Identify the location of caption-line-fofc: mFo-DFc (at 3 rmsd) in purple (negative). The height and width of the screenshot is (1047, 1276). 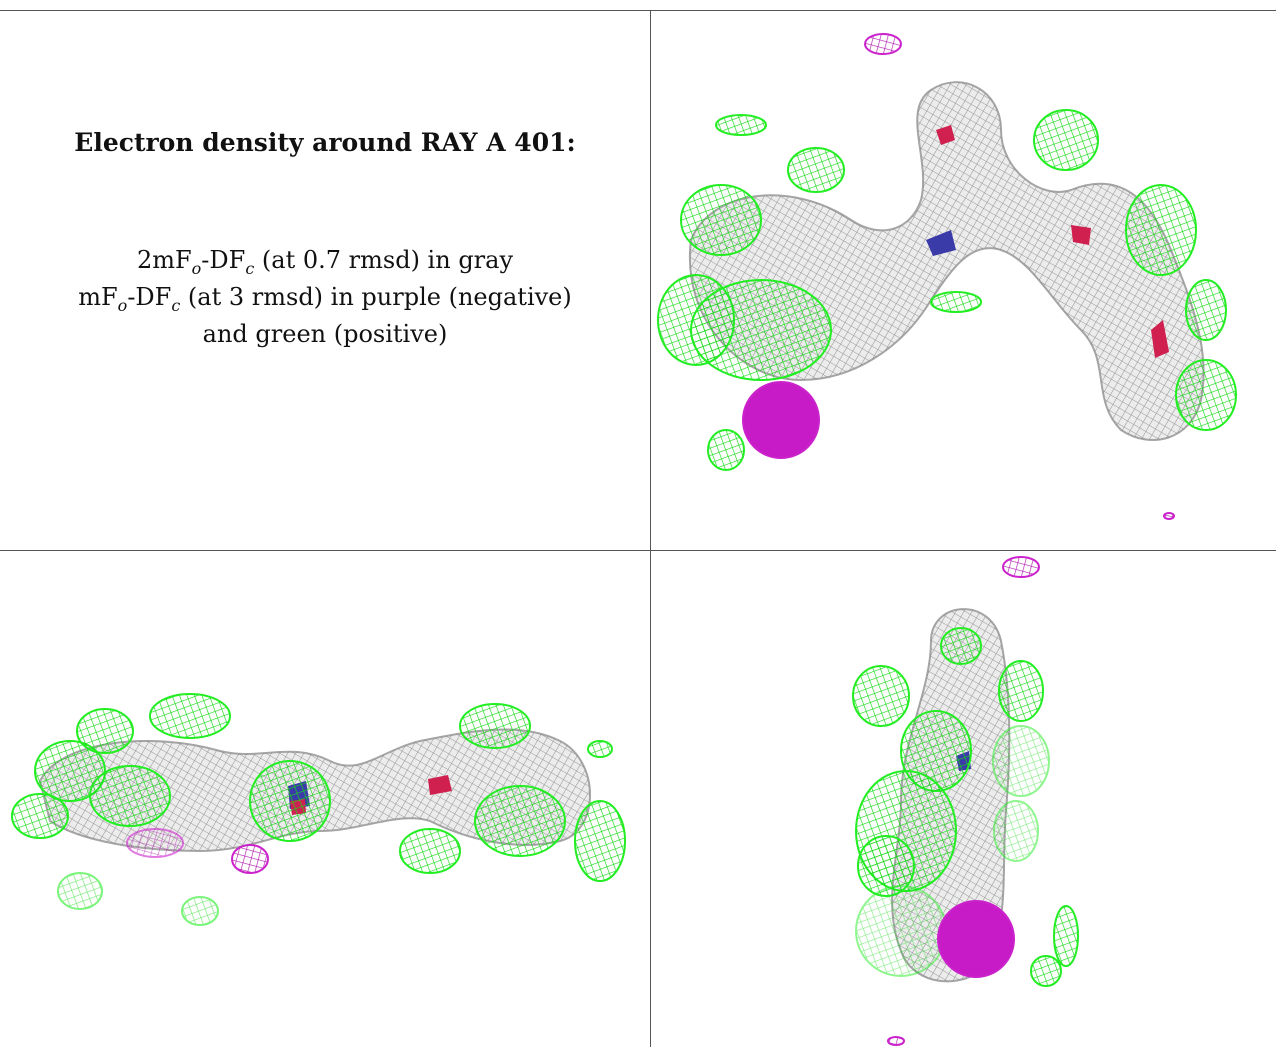
(325, 299).